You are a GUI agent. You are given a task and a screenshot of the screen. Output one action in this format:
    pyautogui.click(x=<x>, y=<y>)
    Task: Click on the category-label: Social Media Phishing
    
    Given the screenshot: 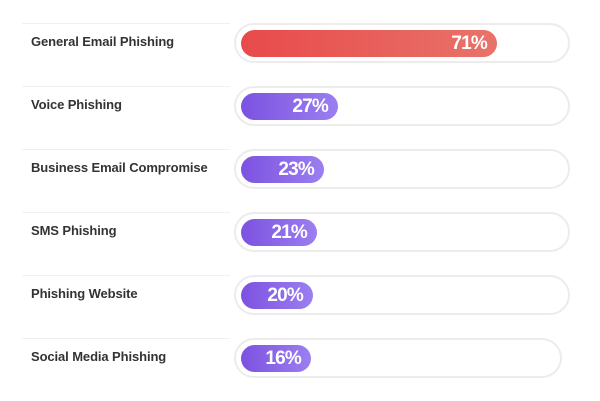 What is the action you would take?
    pyautogui.click(x=99, y=356)
    